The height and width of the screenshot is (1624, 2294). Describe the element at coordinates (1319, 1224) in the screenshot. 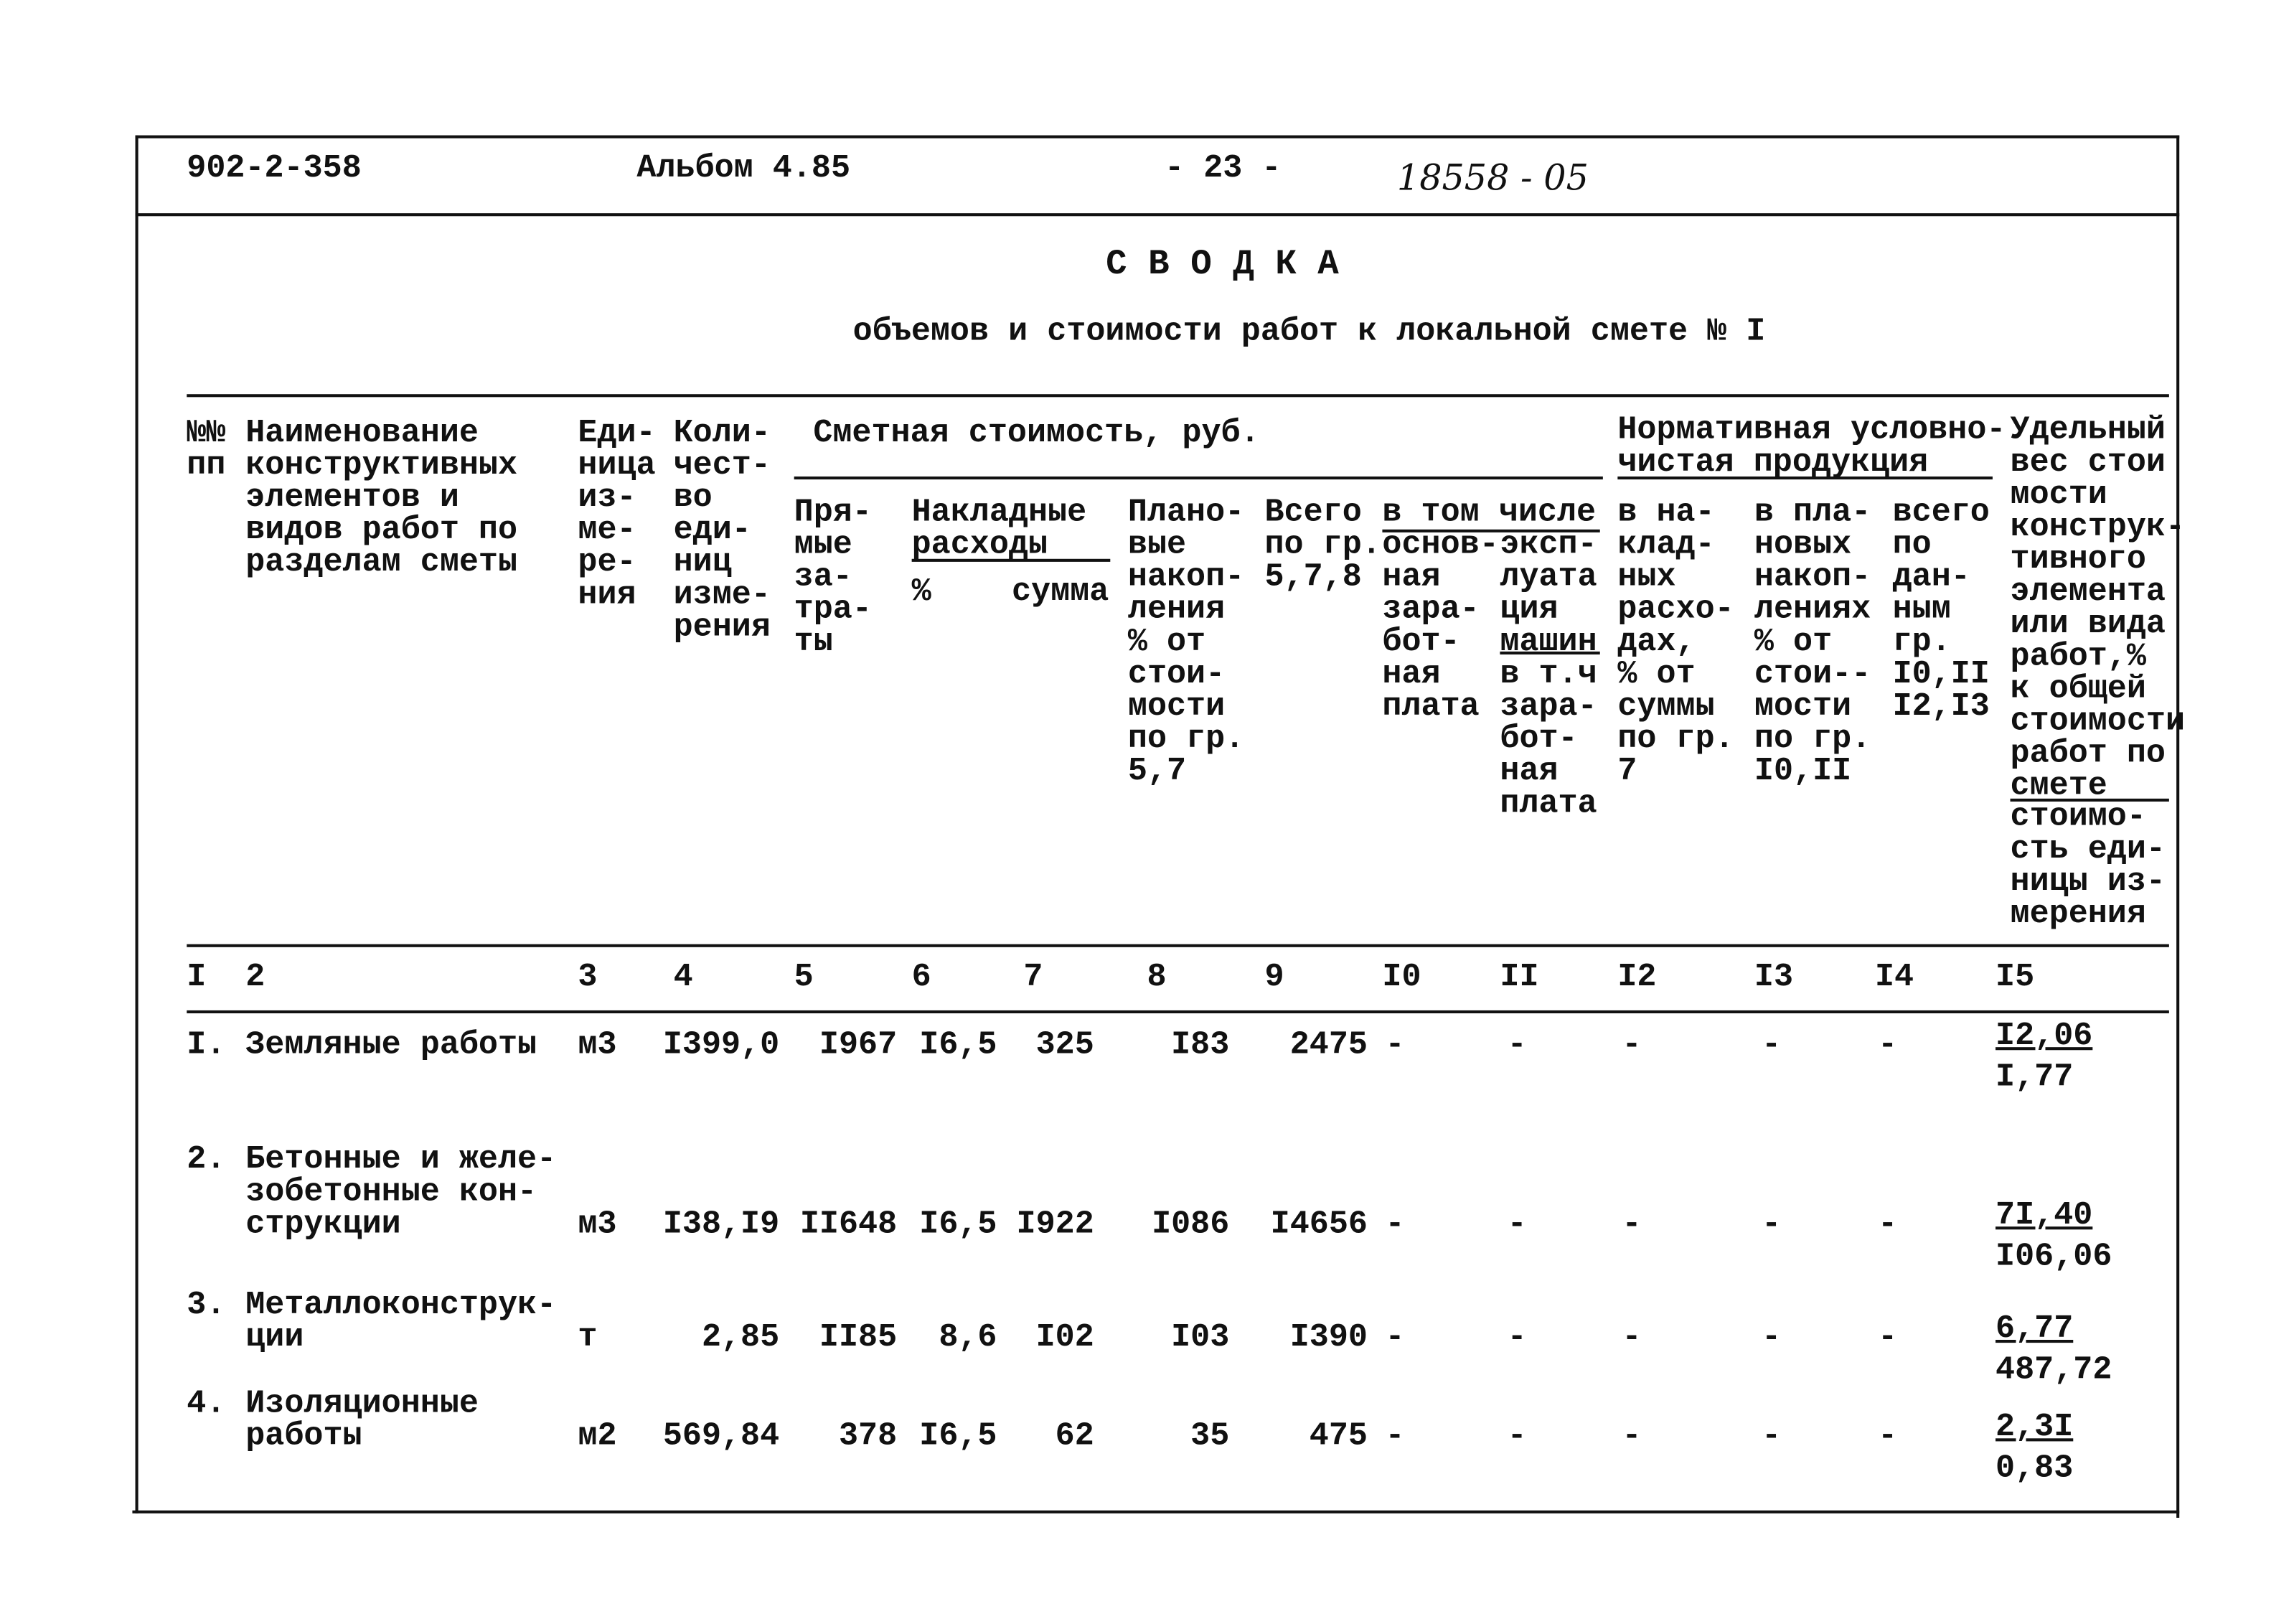

I see `cell-total: I4656` at that location.